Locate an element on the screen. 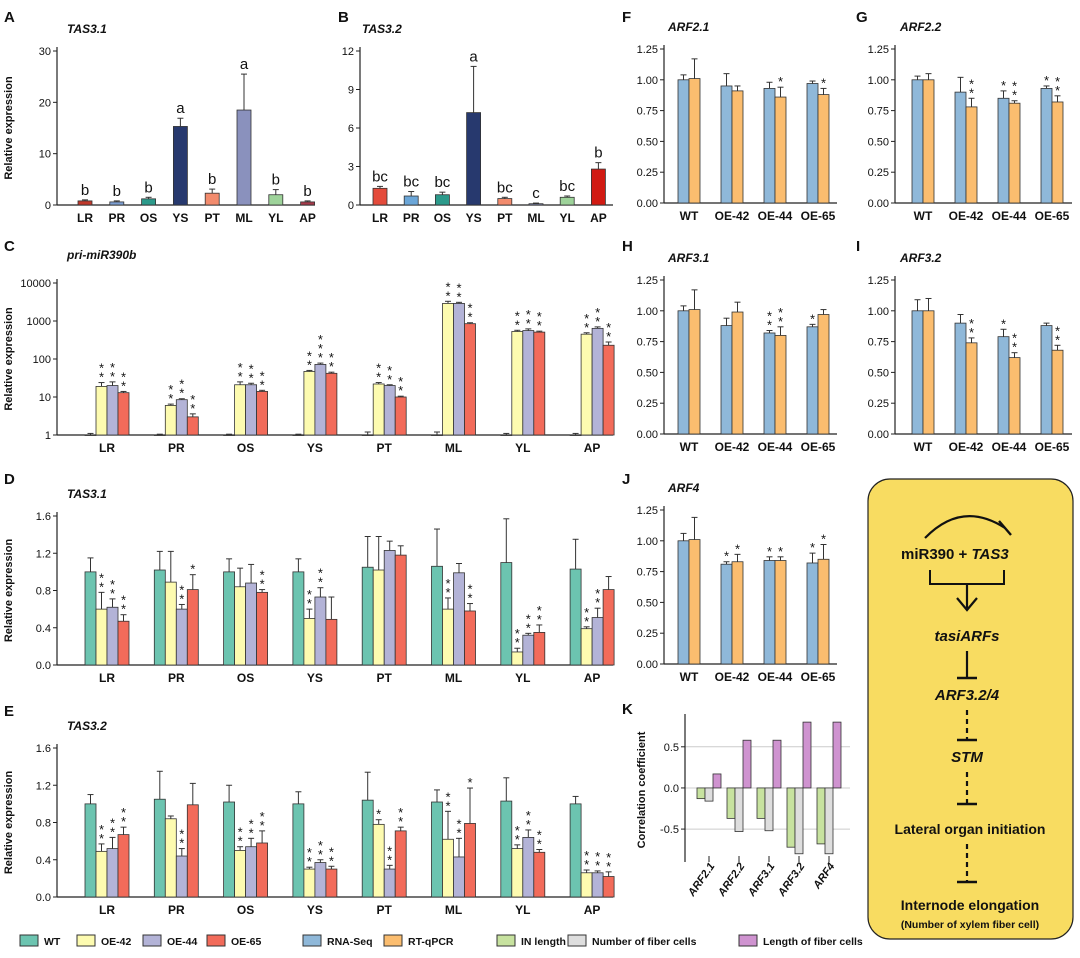 The image size is (1080, 958). x-tick-label: OE-42 is located at coordinates (966, 216).